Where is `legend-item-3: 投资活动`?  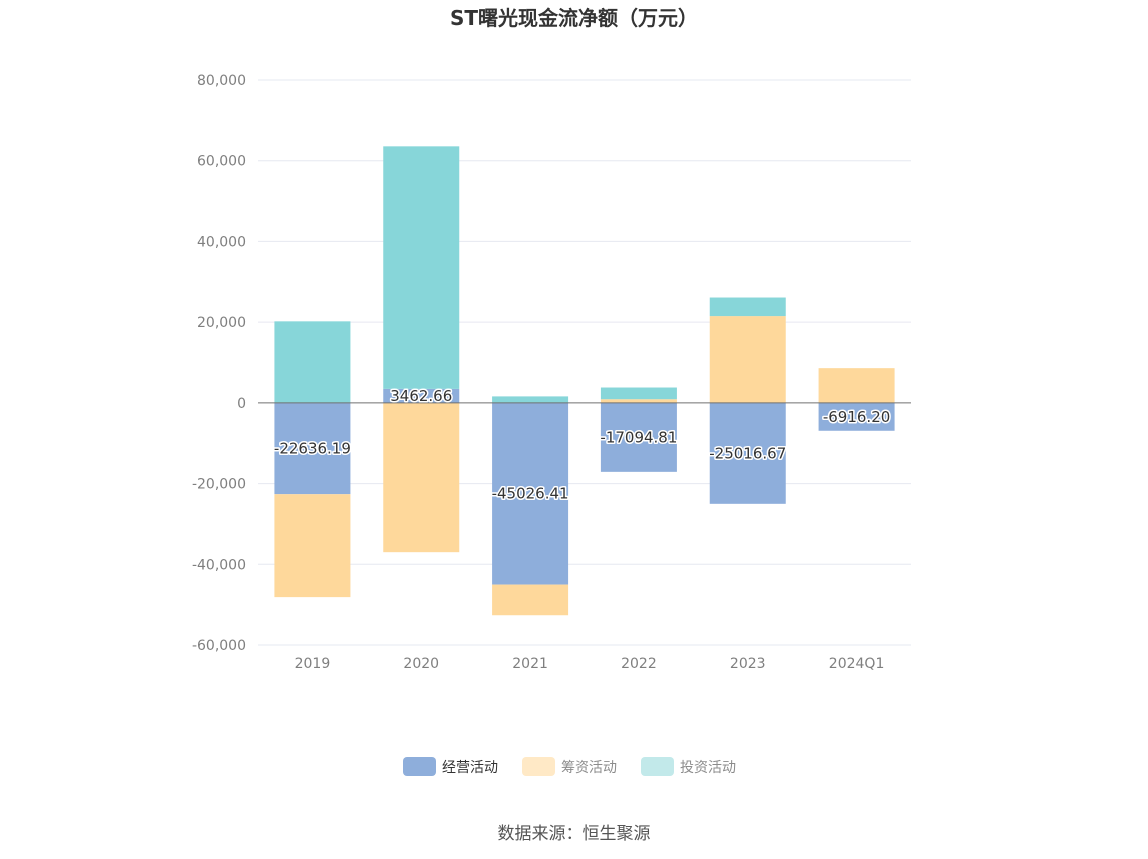 legend-item-3: 投资活动 is located at coordinates (688, 766).